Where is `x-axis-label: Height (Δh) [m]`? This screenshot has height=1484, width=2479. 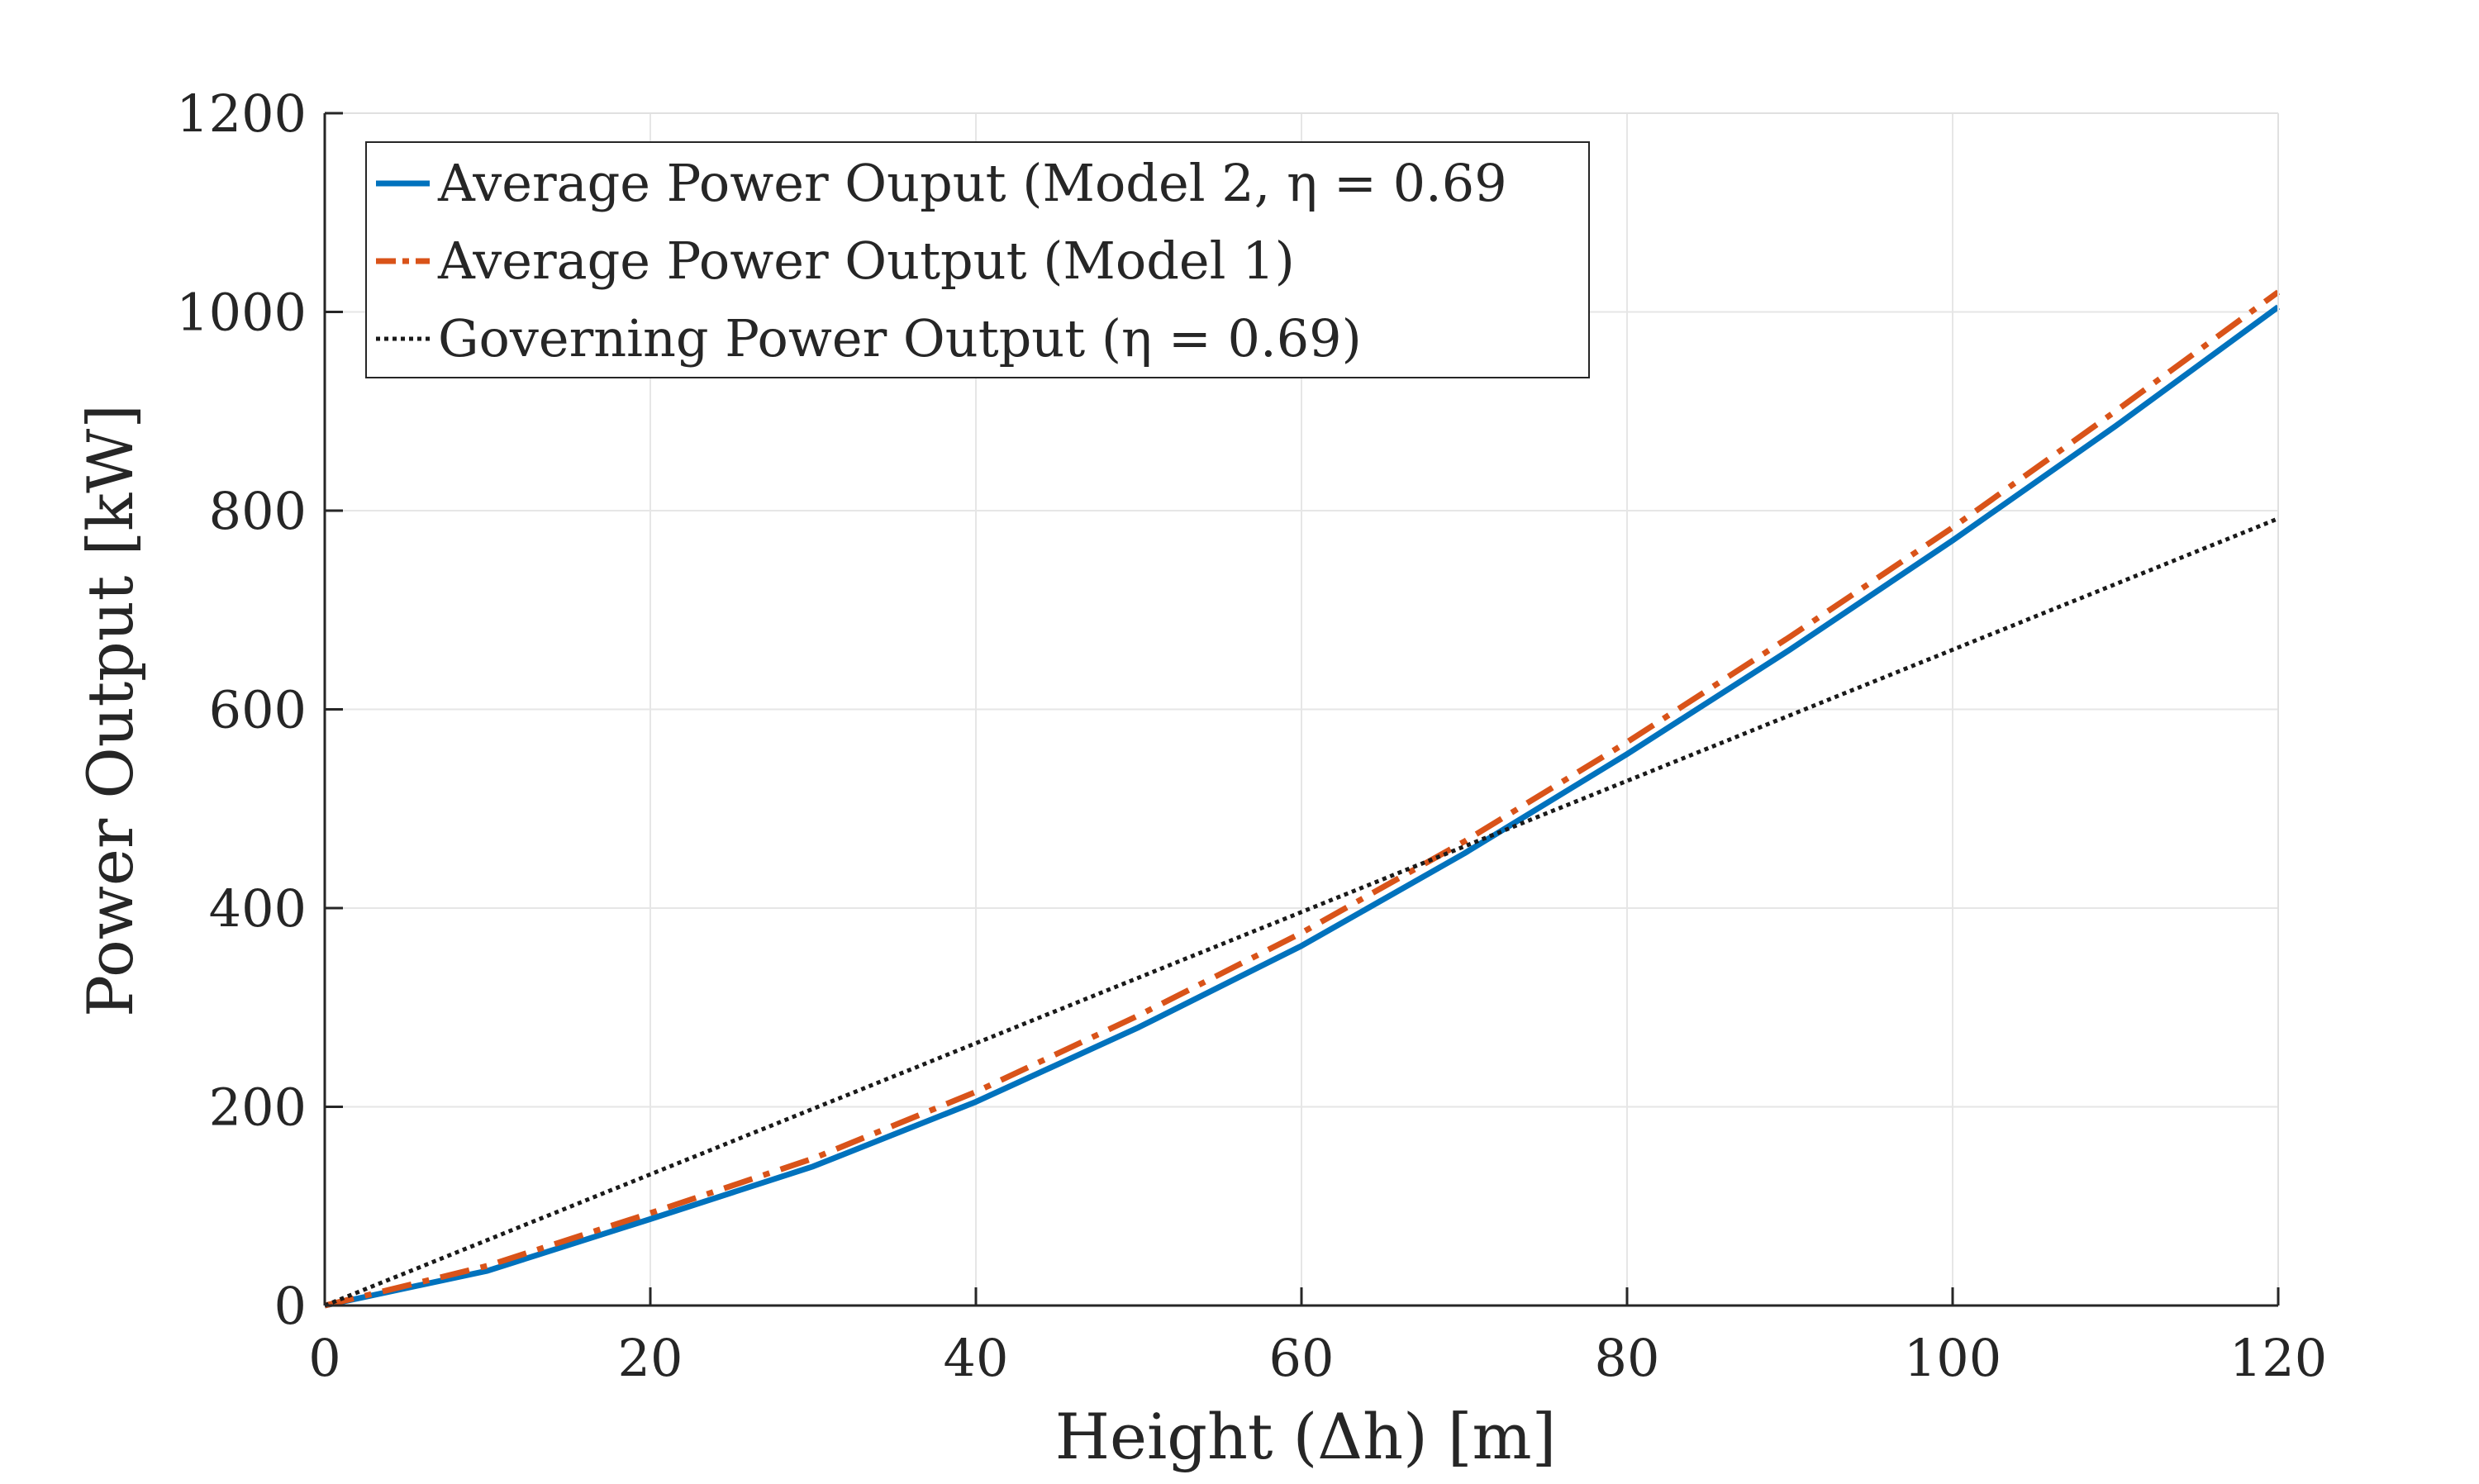
x-axis-label: Height (Δh) [m] is located at coordinates (1306, 1436).